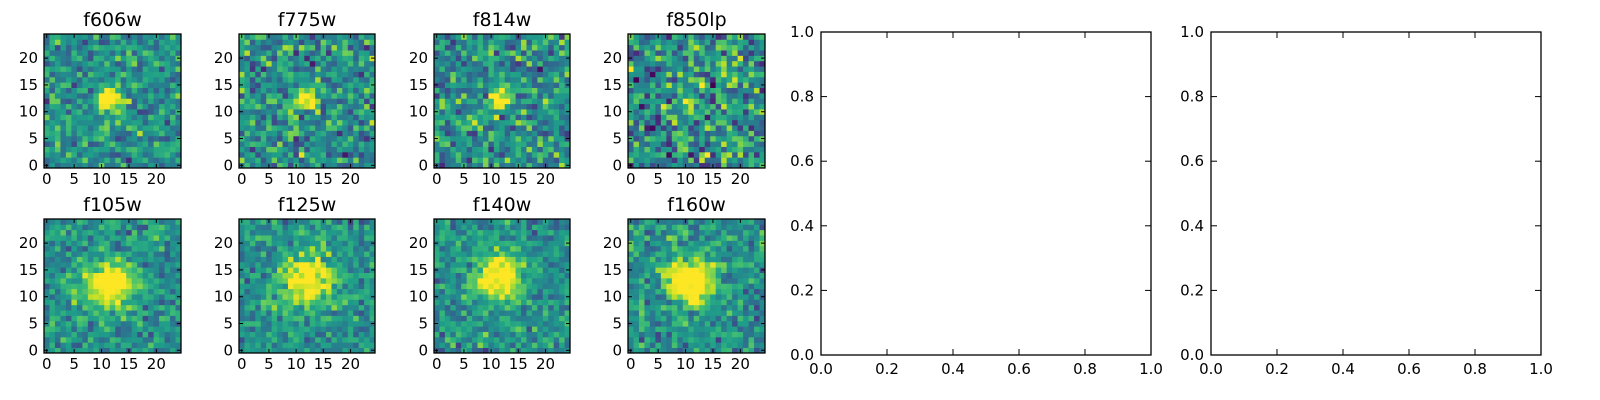 The image size is (1600, 400). What do you see at coordinates (242, 364) in the screenshot?
I see `x-tick-label: 0` at bounding box center [242, 364].